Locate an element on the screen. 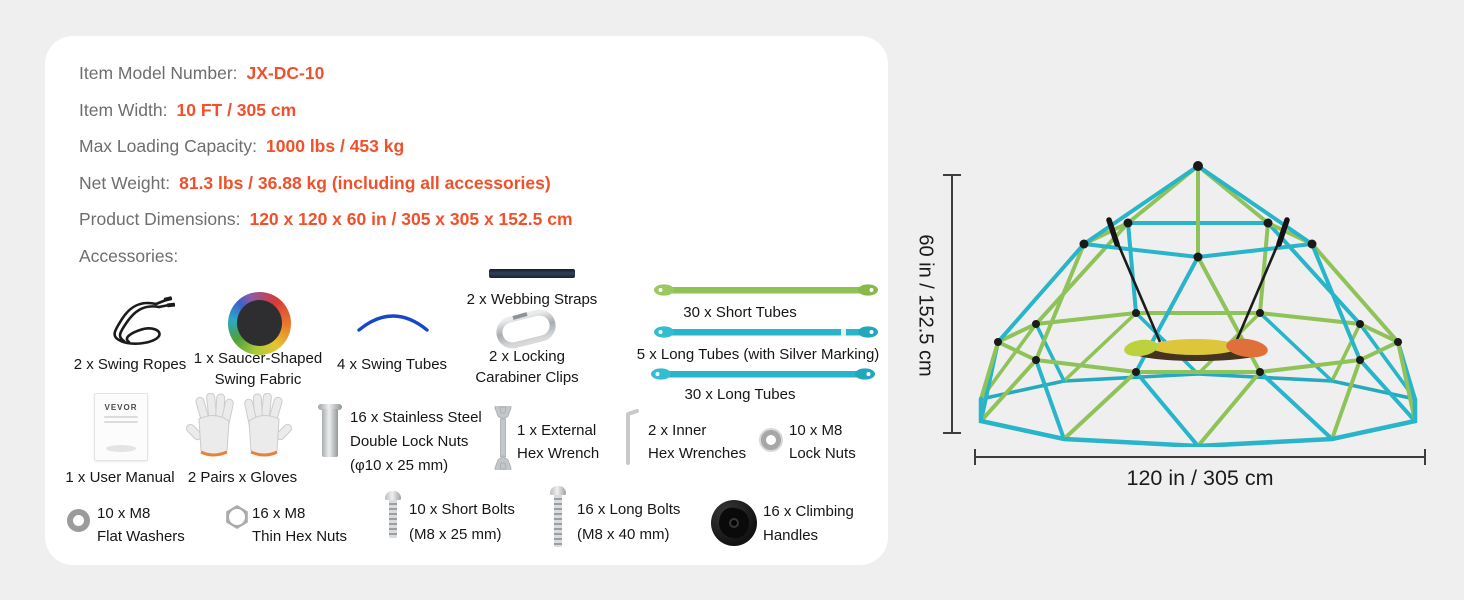 The width and height of the screenshot is (1464, 600). label-short-bolts: 10 x Short Bolts (M8 x 25 mm) is located at coordinates (462, 522).